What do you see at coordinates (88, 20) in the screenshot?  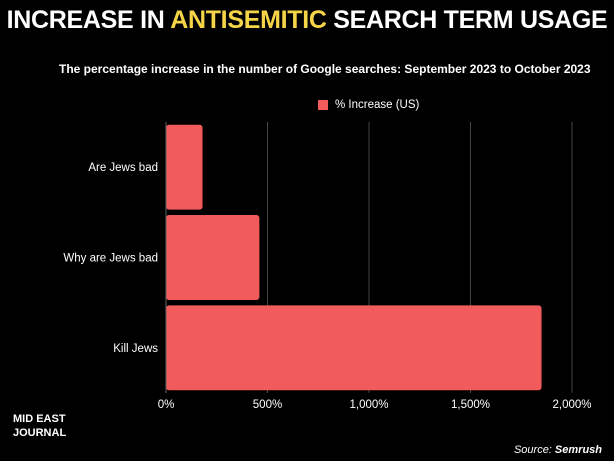 I see `title-part-1: INCREASE IN` at bounding box center [88, 20].